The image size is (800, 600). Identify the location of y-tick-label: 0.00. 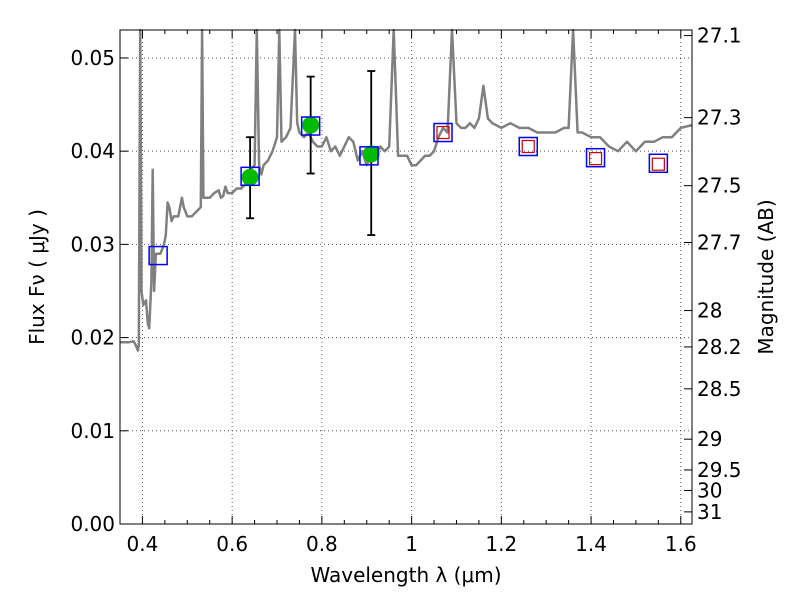
(92, 524).